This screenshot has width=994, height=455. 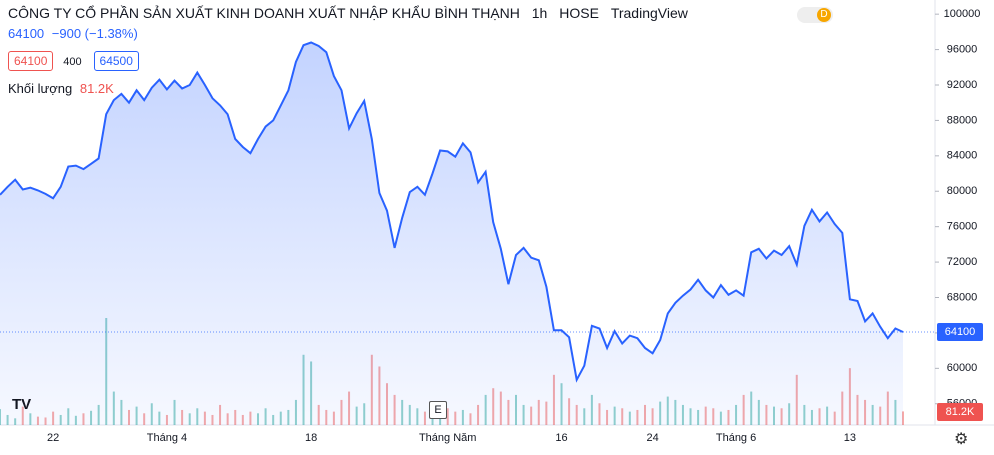 I want to click on status-badge: D, so click(x=824, y=15).